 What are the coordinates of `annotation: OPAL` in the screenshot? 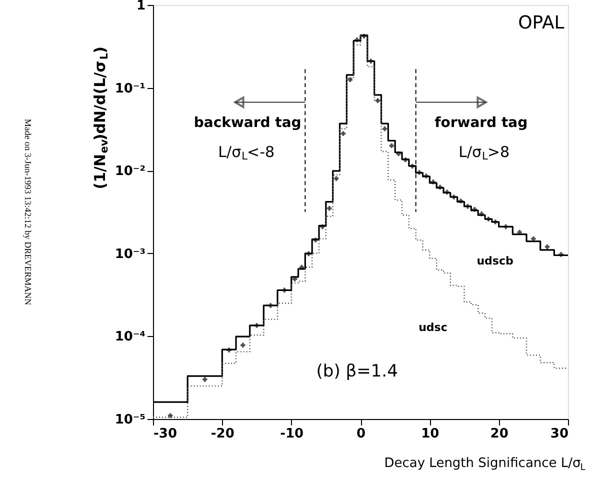 It's located at (541, 23).